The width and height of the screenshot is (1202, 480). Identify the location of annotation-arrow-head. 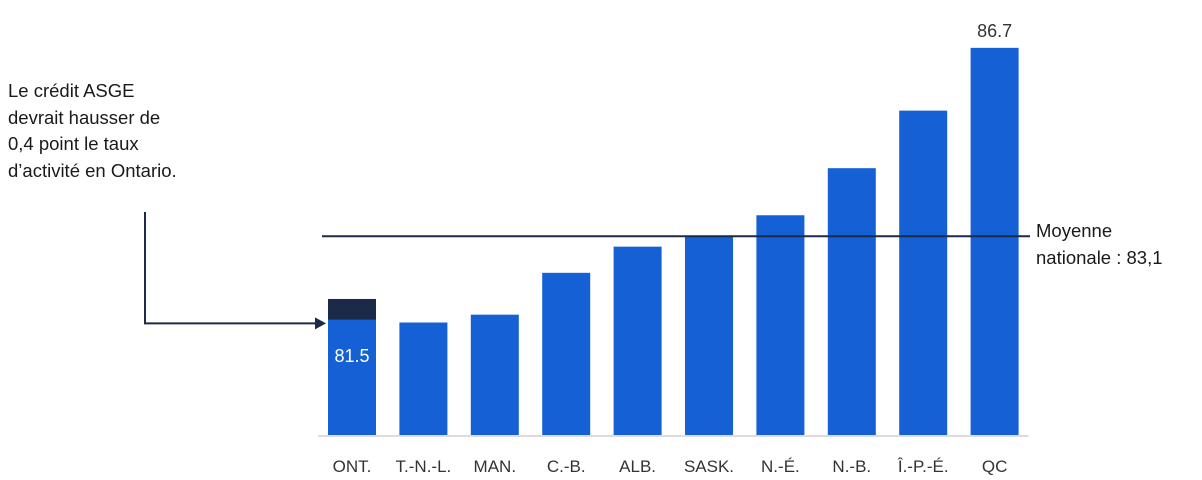
(320, 323).